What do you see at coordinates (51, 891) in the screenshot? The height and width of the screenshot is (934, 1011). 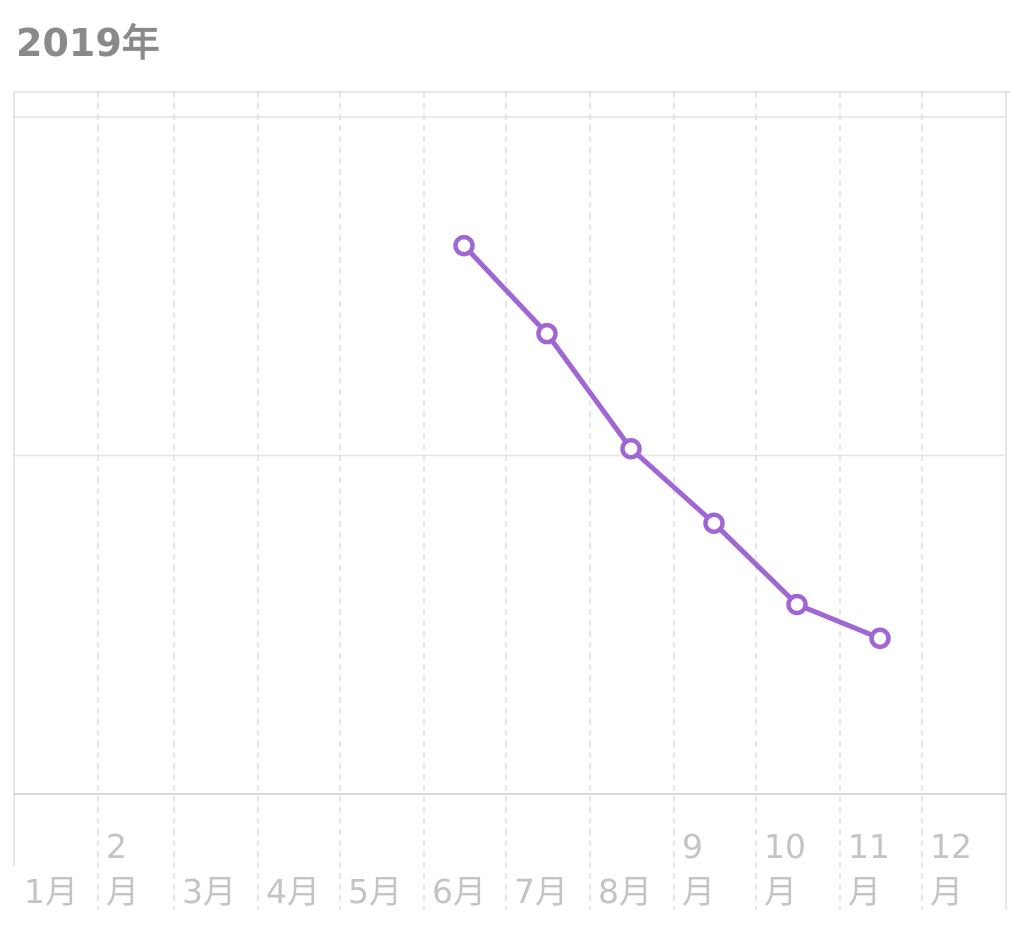 I see `x-tick-label: 1月` at bounding box center [51, 891].